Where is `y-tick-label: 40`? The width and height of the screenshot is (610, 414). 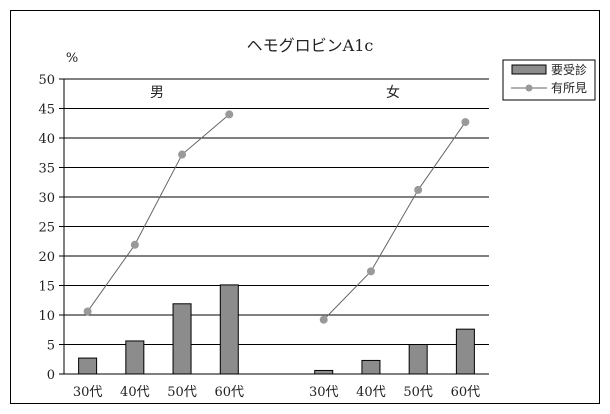 y-tick-label: 40 is located at coordinates (46, 139).